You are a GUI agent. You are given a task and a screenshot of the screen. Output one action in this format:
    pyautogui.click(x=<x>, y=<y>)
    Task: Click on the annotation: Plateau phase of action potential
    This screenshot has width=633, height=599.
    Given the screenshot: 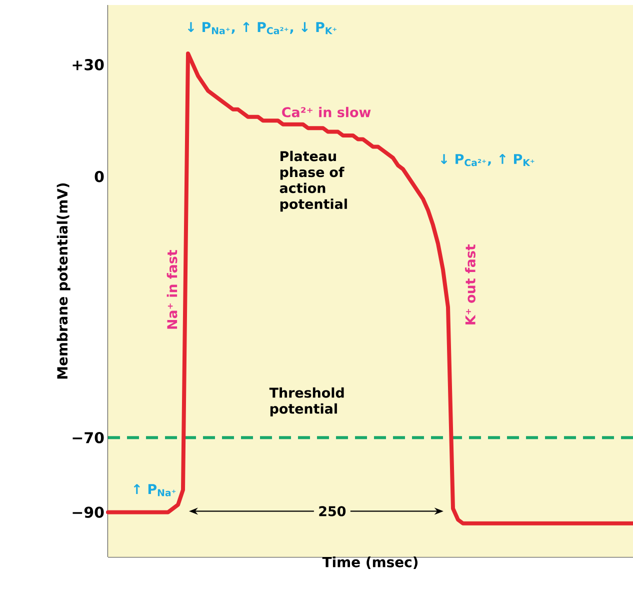 What is the action you would take?
    pyautogui.click(x=313, y=181)
    